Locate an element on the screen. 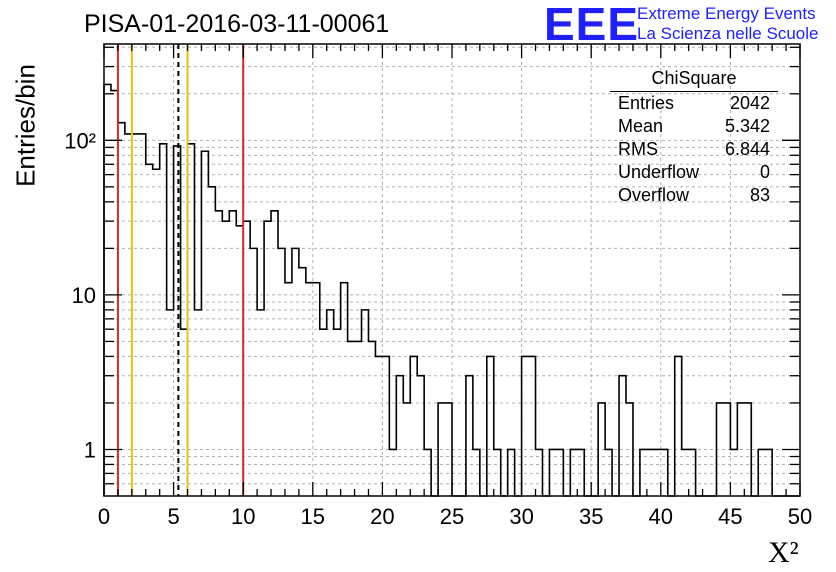 The height and width of the screenshot is (572, 836). stat-label: Mean is located at coordinates (641, 126).